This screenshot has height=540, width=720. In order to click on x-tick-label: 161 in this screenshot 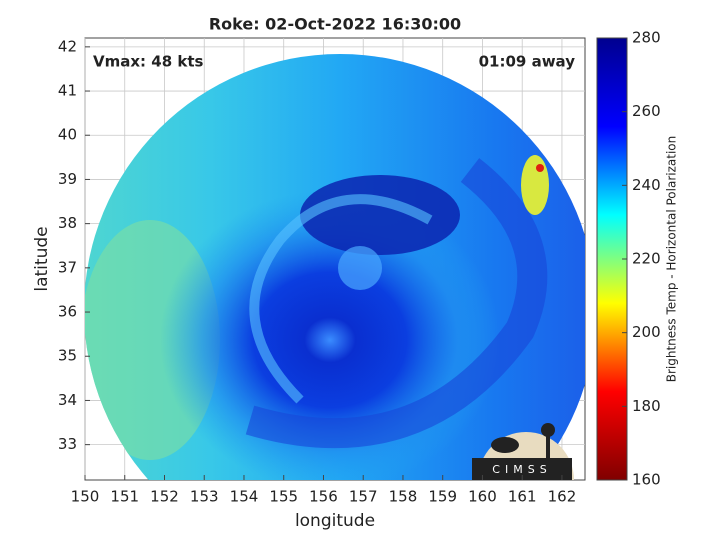, I will do `click(522, 497)`.